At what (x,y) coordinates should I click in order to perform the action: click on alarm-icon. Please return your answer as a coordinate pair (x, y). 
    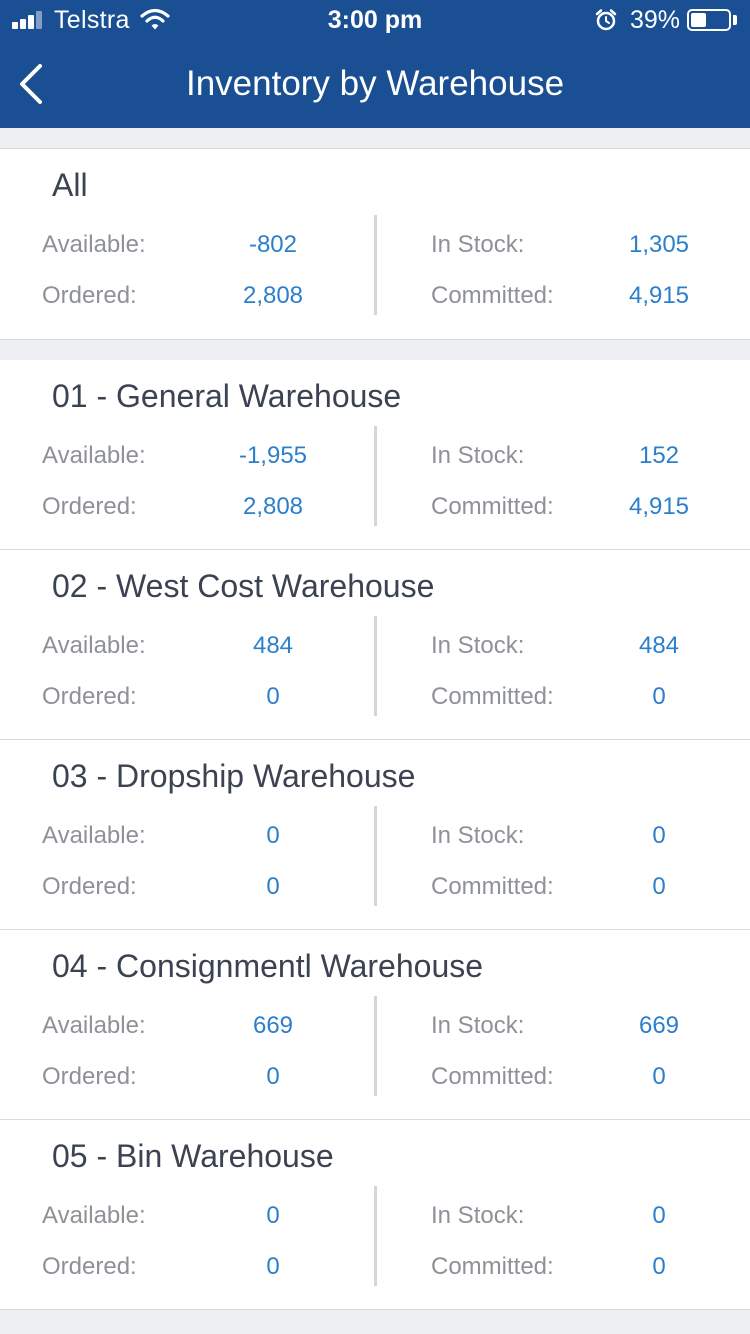
    Looking at the image, I should click on (606, 20).